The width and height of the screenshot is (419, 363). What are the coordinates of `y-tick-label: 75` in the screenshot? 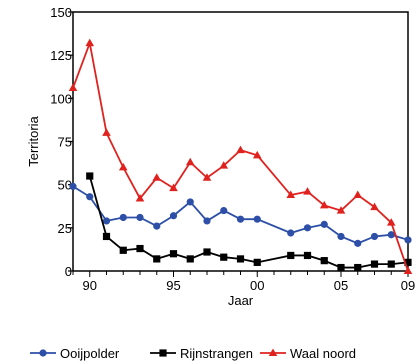 It's located at (65, 142).